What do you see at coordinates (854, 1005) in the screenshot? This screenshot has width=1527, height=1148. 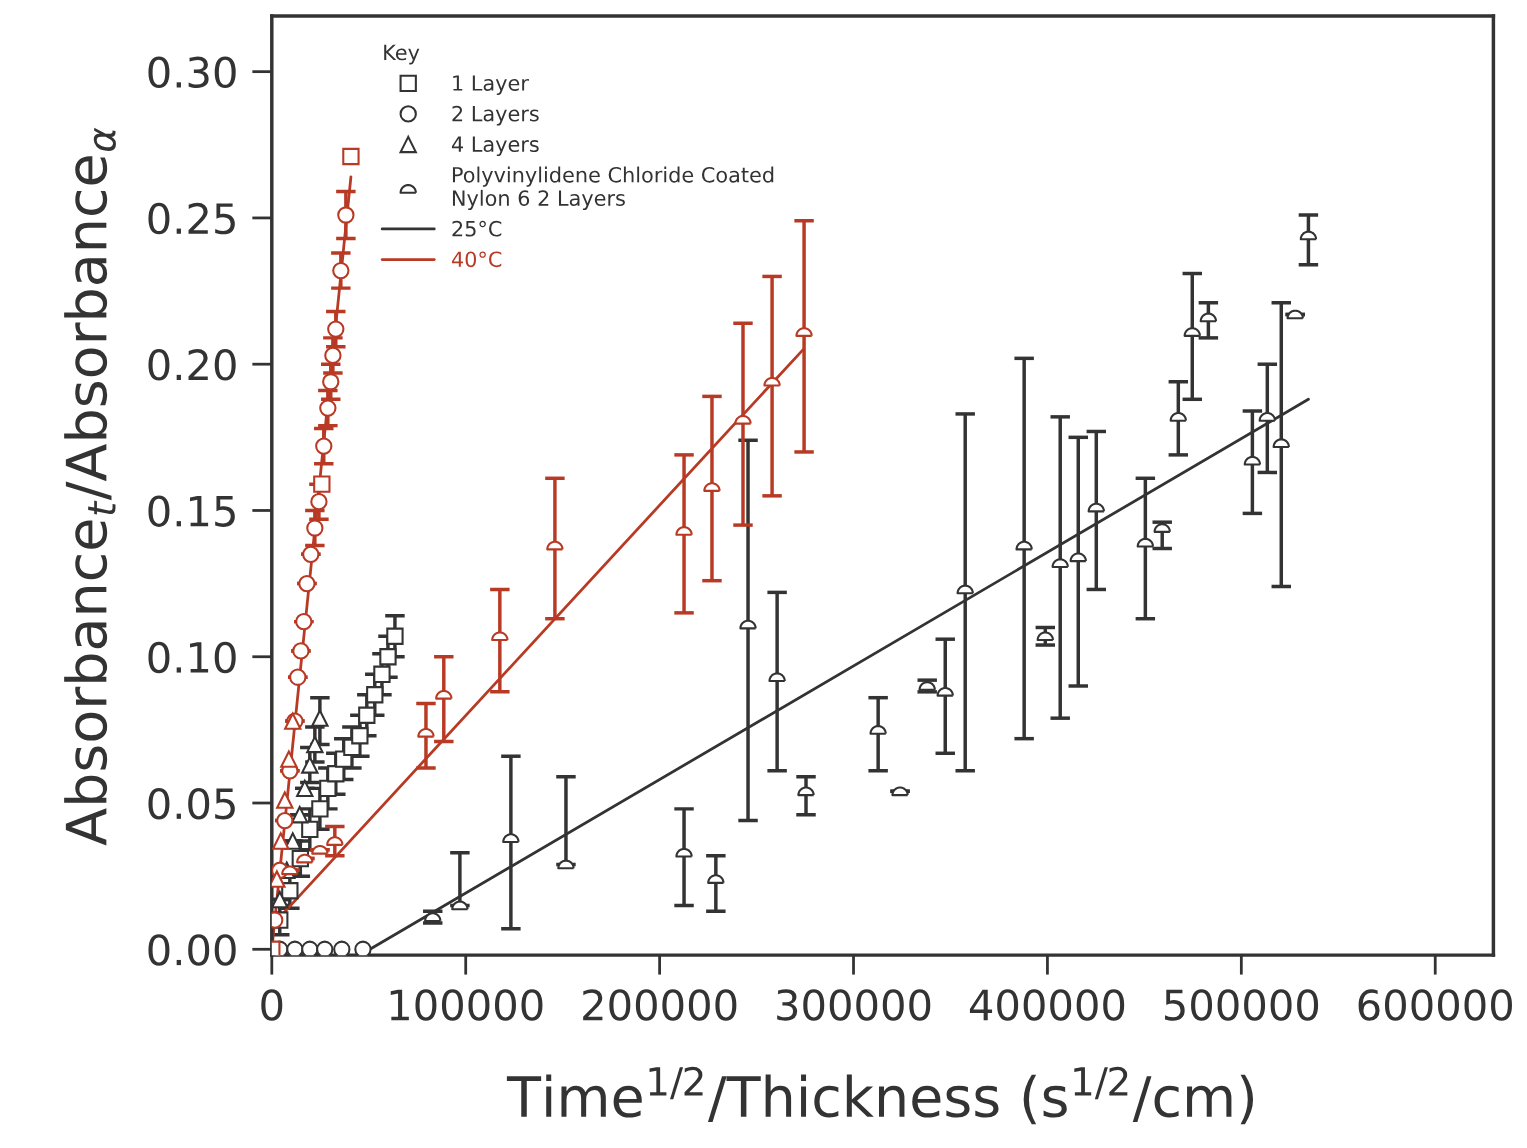 I see `x-tick-label: 300000` at bounding box center [854, 1005].